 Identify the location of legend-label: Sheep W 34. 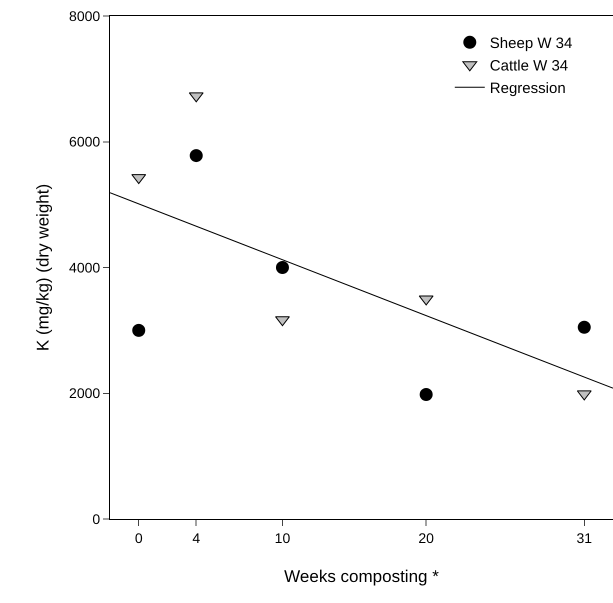
(531, 43).